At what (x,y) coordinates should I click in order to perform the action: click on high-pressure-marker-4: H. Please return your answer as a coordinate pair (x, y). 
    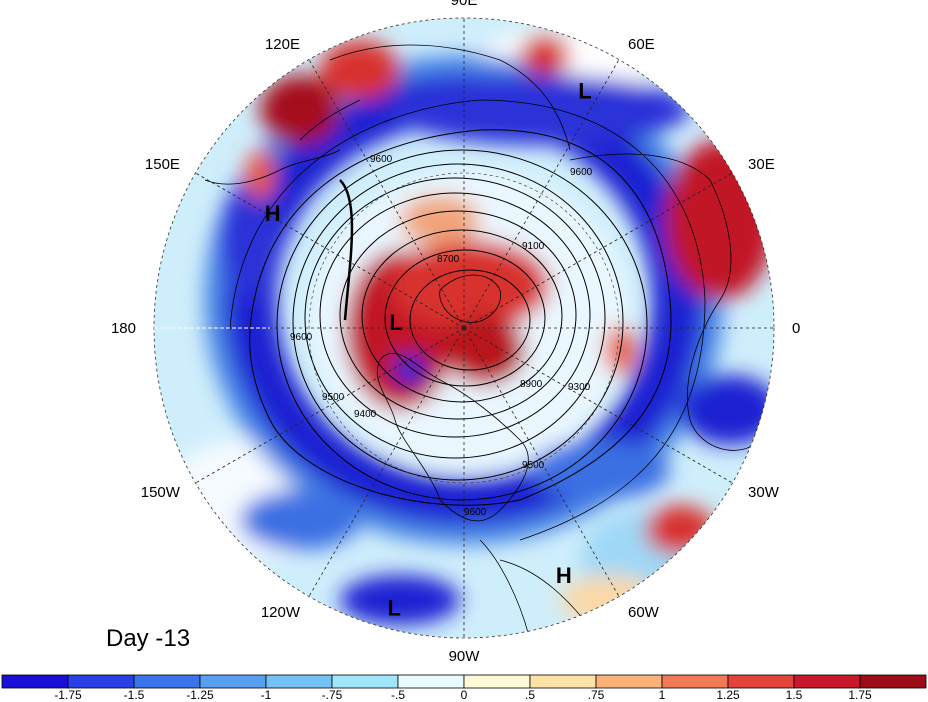
    Looking at the image, I should click on (564, 575).